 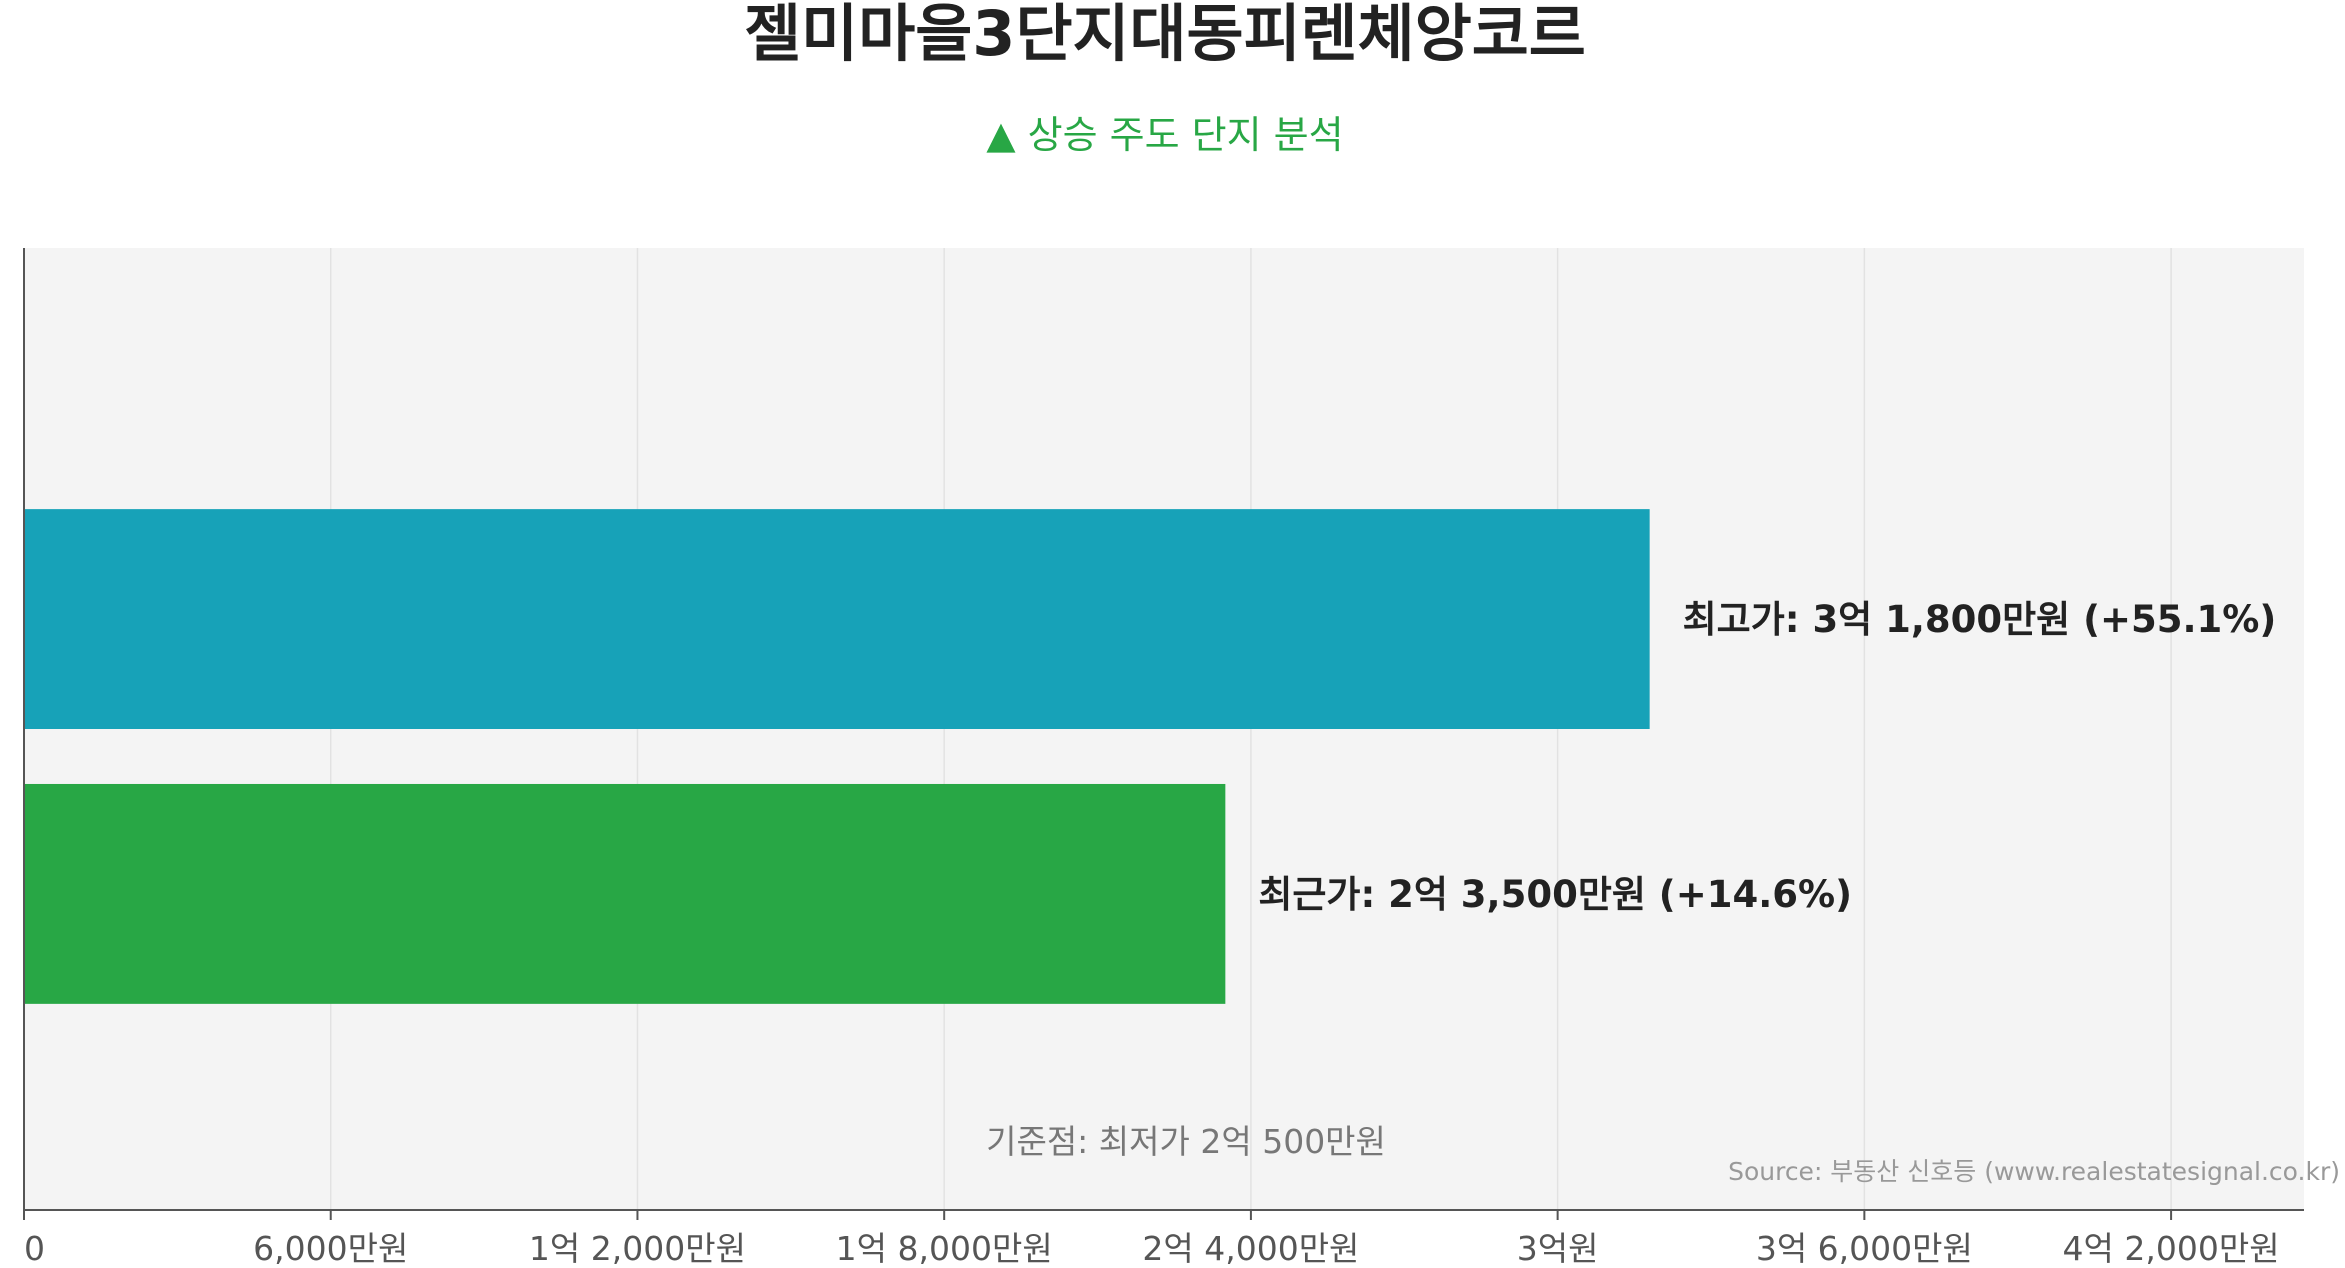 What do you see at coordinates (837, 619) in the screenshot?
I see `bar-highest-price` at bounding box center [837, 619].